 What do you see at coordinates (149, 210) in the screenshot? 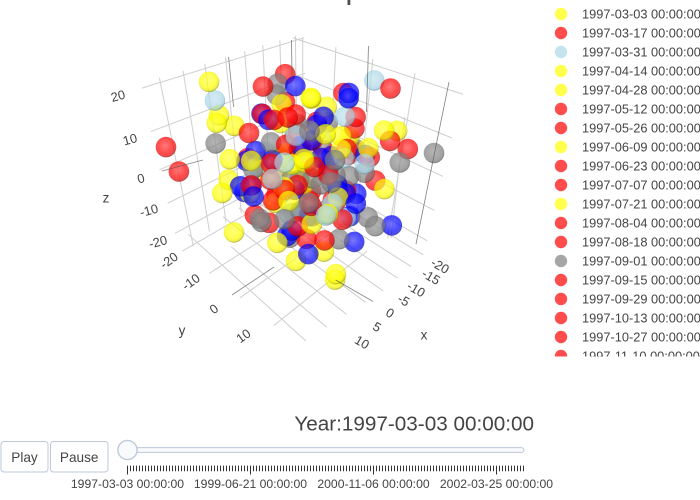
I see `svg-text: -10` at bounding box center [149, 210].